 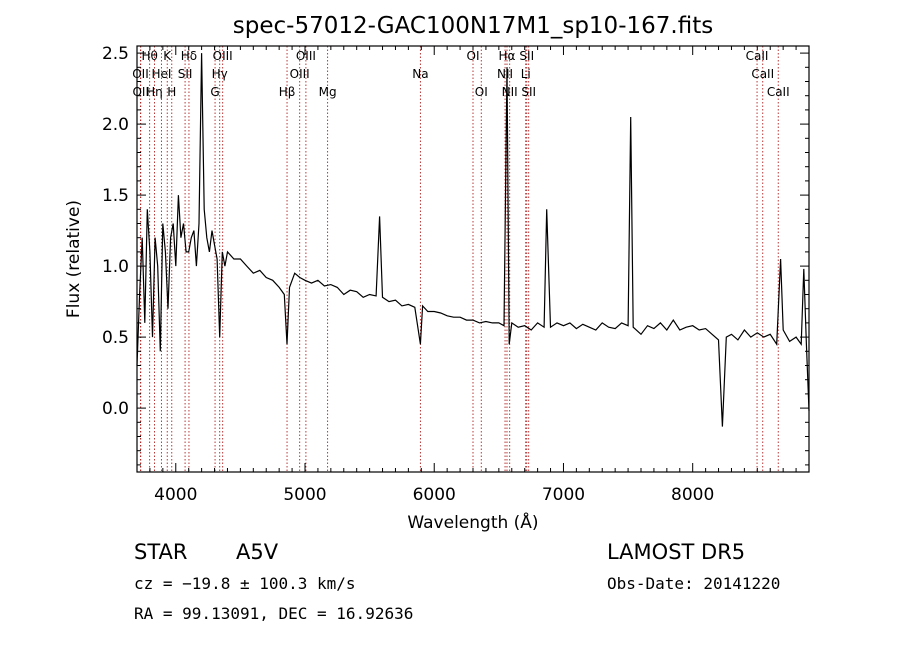 I want to click on line-marker-label: OII, so click(x=140, y=74).